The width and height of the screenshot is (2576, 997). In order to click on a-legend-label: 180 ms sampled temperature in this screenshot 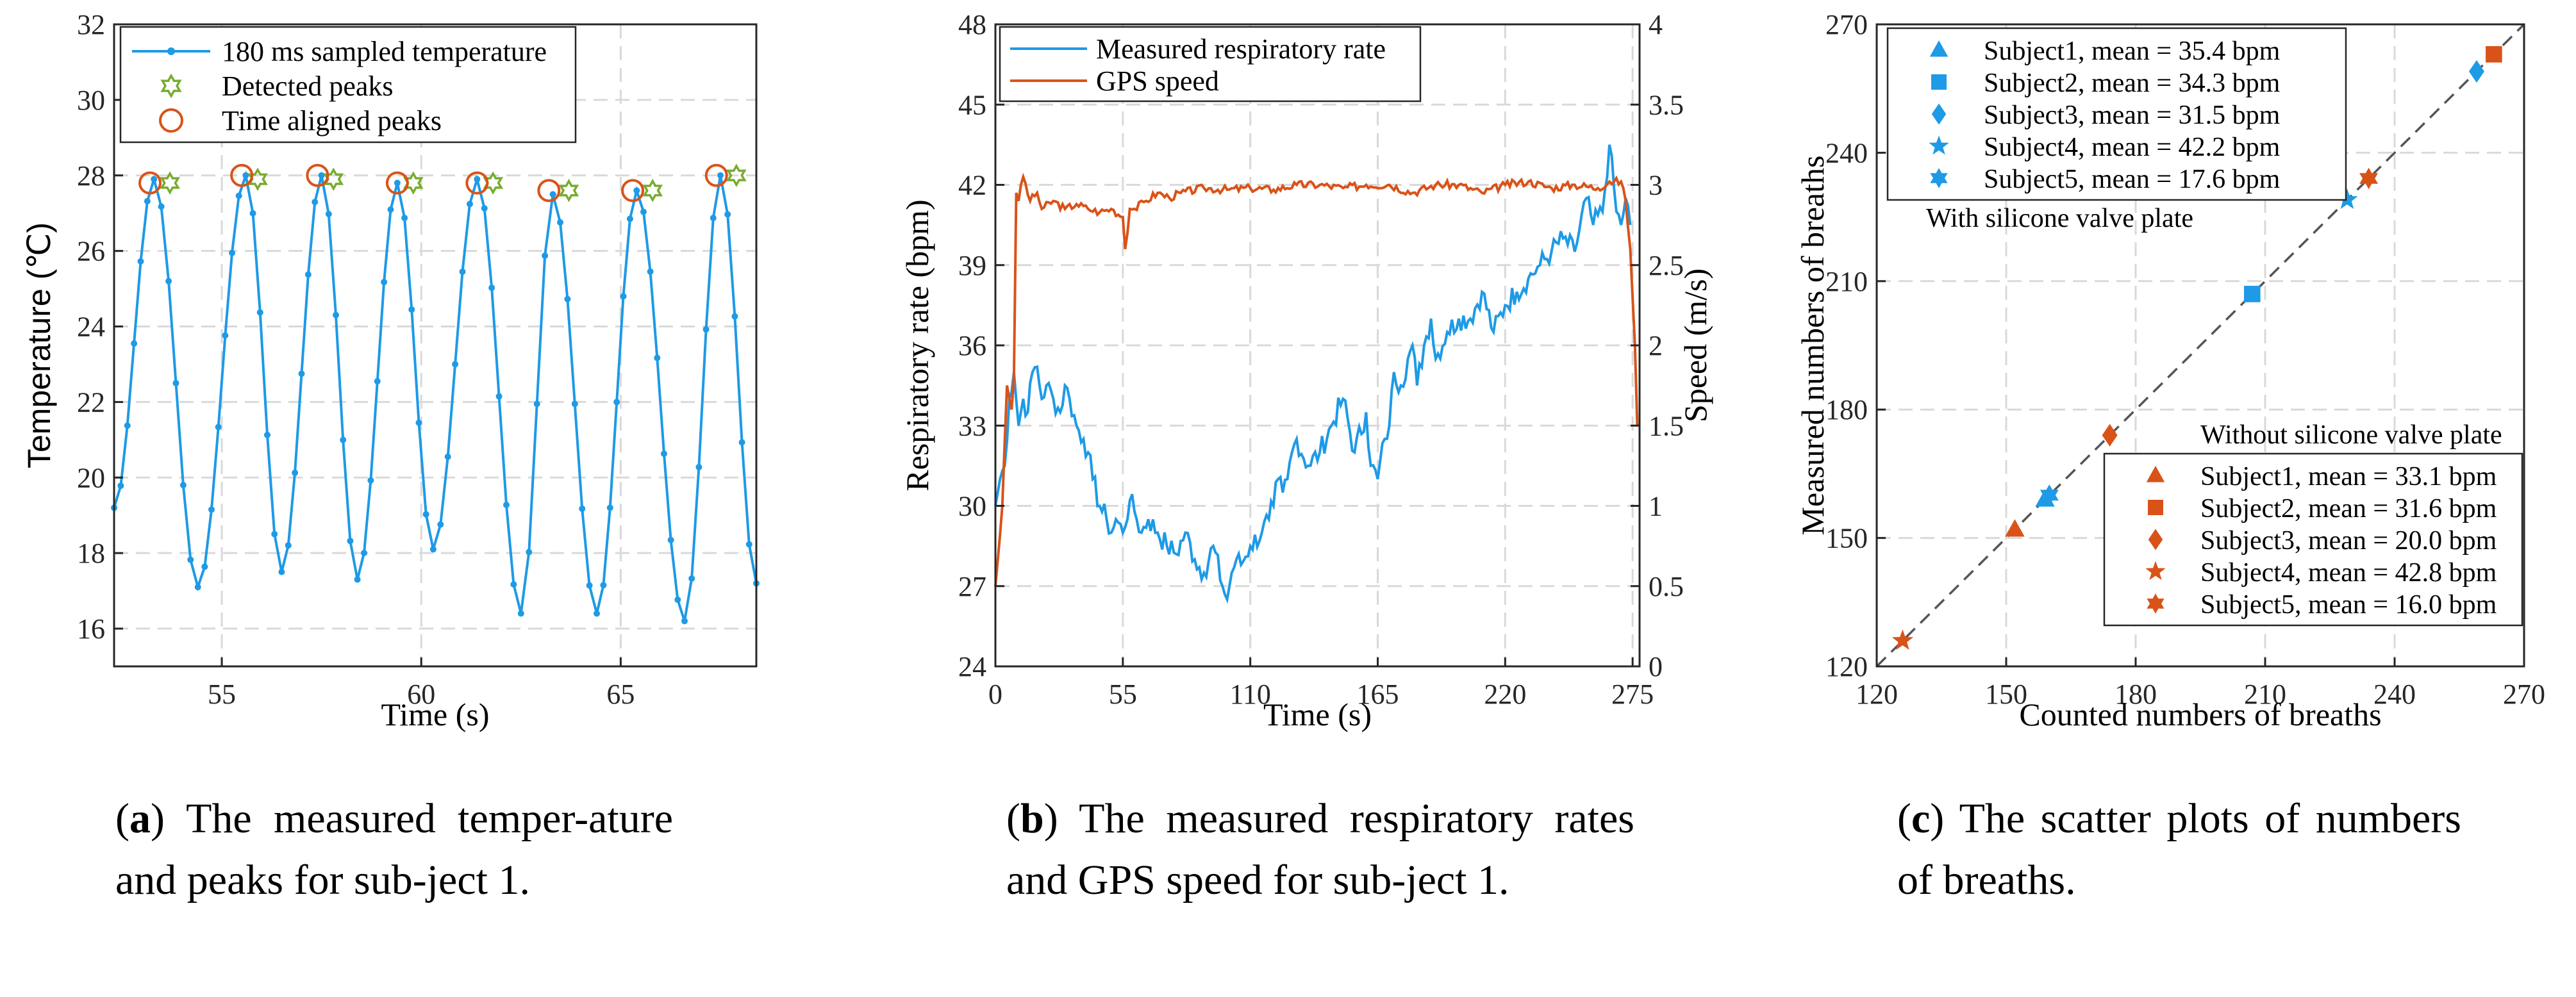, I will do `click(384, 51)`.